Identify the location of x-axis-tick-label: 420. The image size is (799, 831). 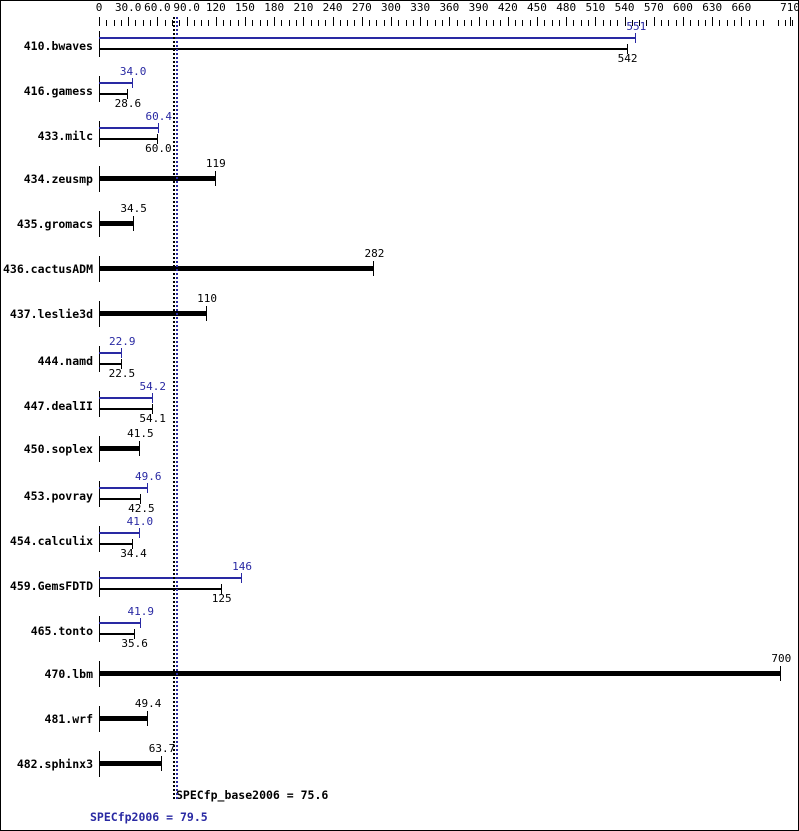
(507, 7).